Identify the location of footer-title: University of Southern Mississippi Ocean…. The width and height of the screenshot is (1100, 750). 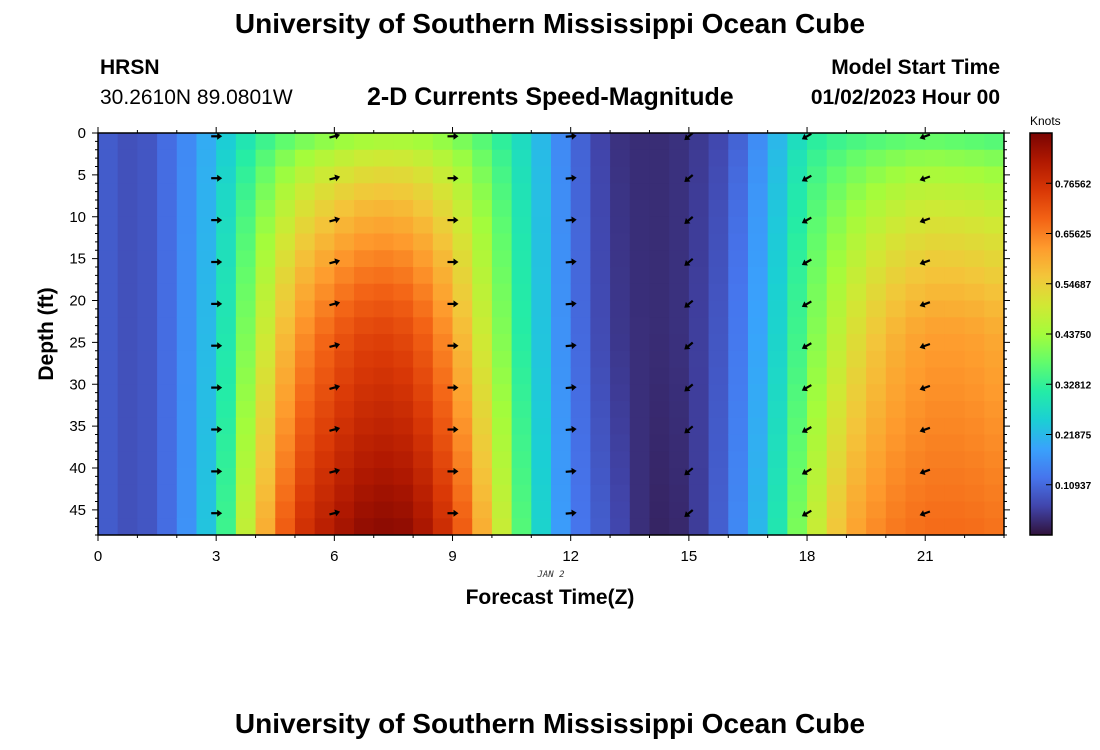
(550, 723).